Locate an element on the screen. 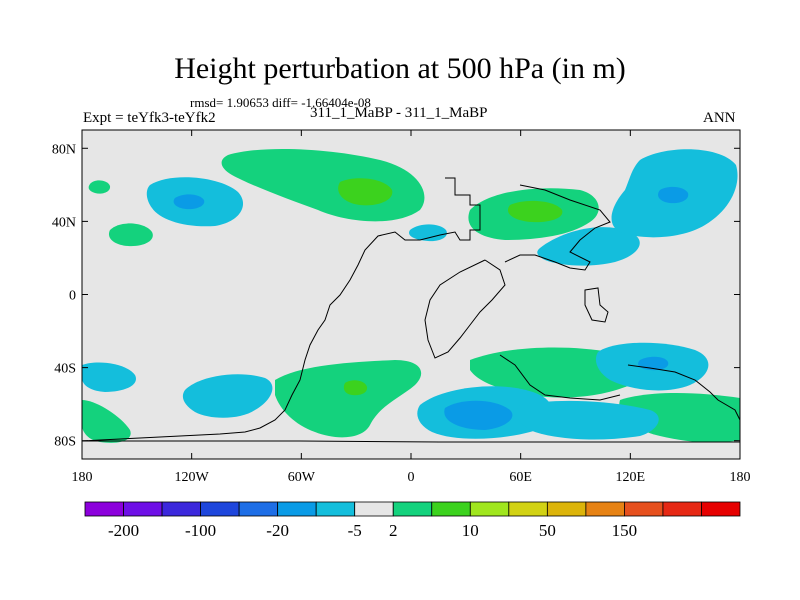 The image size is (800, 600). coastline-australia is located at coordinates (683, 392).